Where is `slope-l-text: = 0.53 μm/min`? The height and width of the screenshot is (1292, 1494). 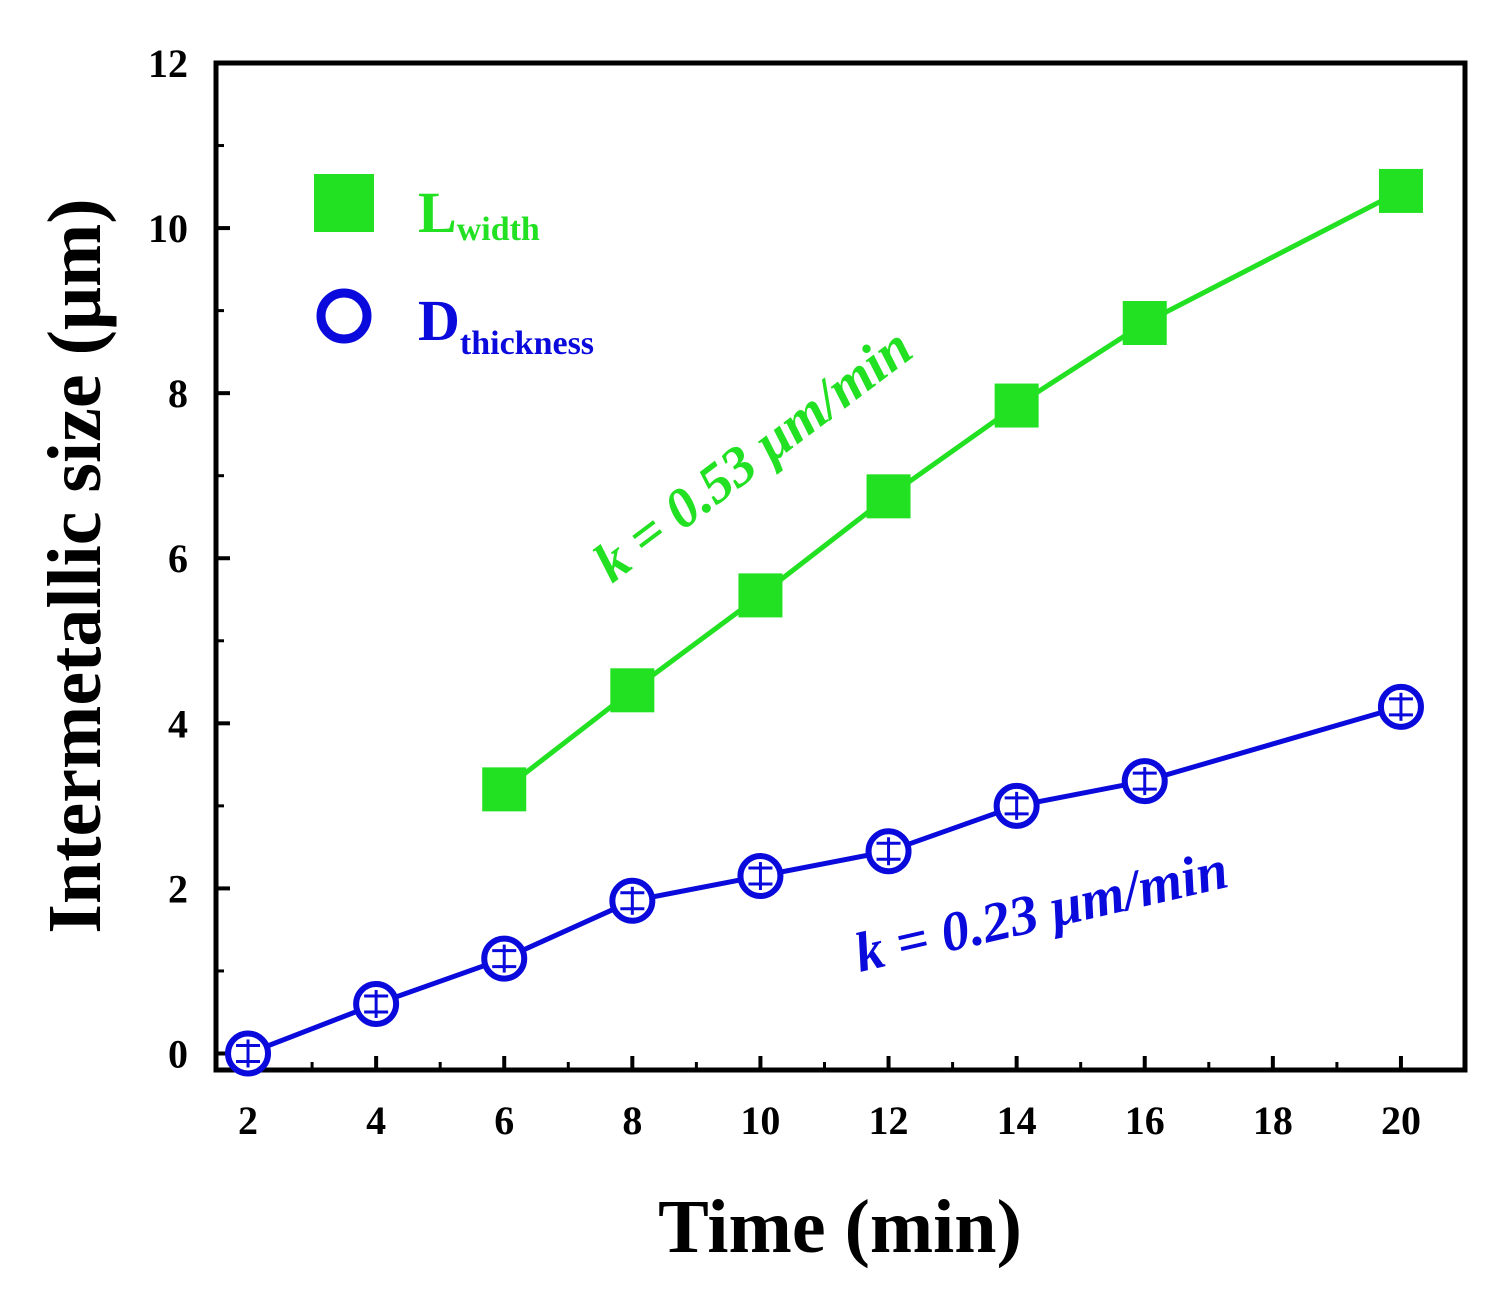
slope-l-text: = 0.53 μm/min is located at coordinates (764, 447).